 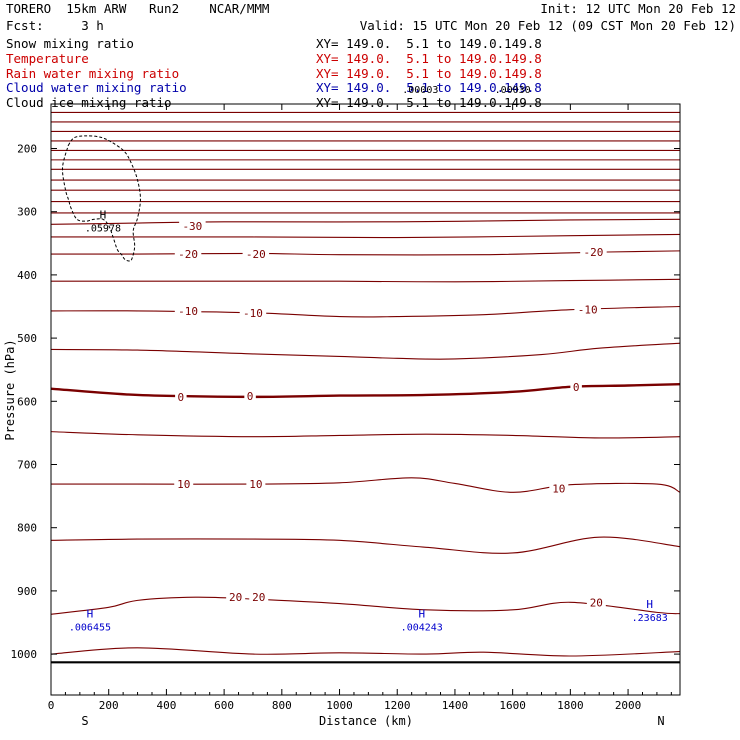 I want to click on forecast-hour: Fcst: 3 h, so click(x=55, y=25).